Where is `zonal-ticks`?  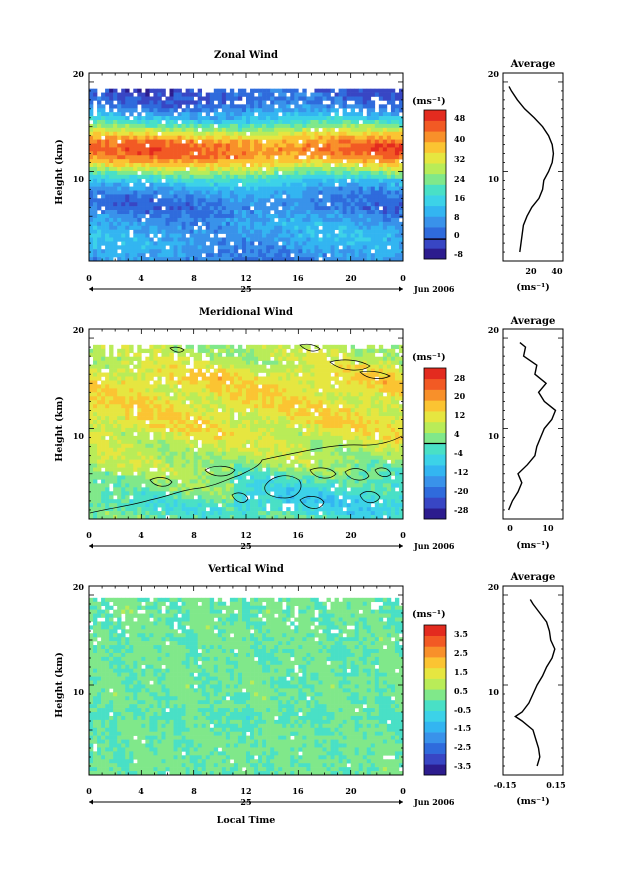 zonal-ticks is located at coordinates (246, 167).